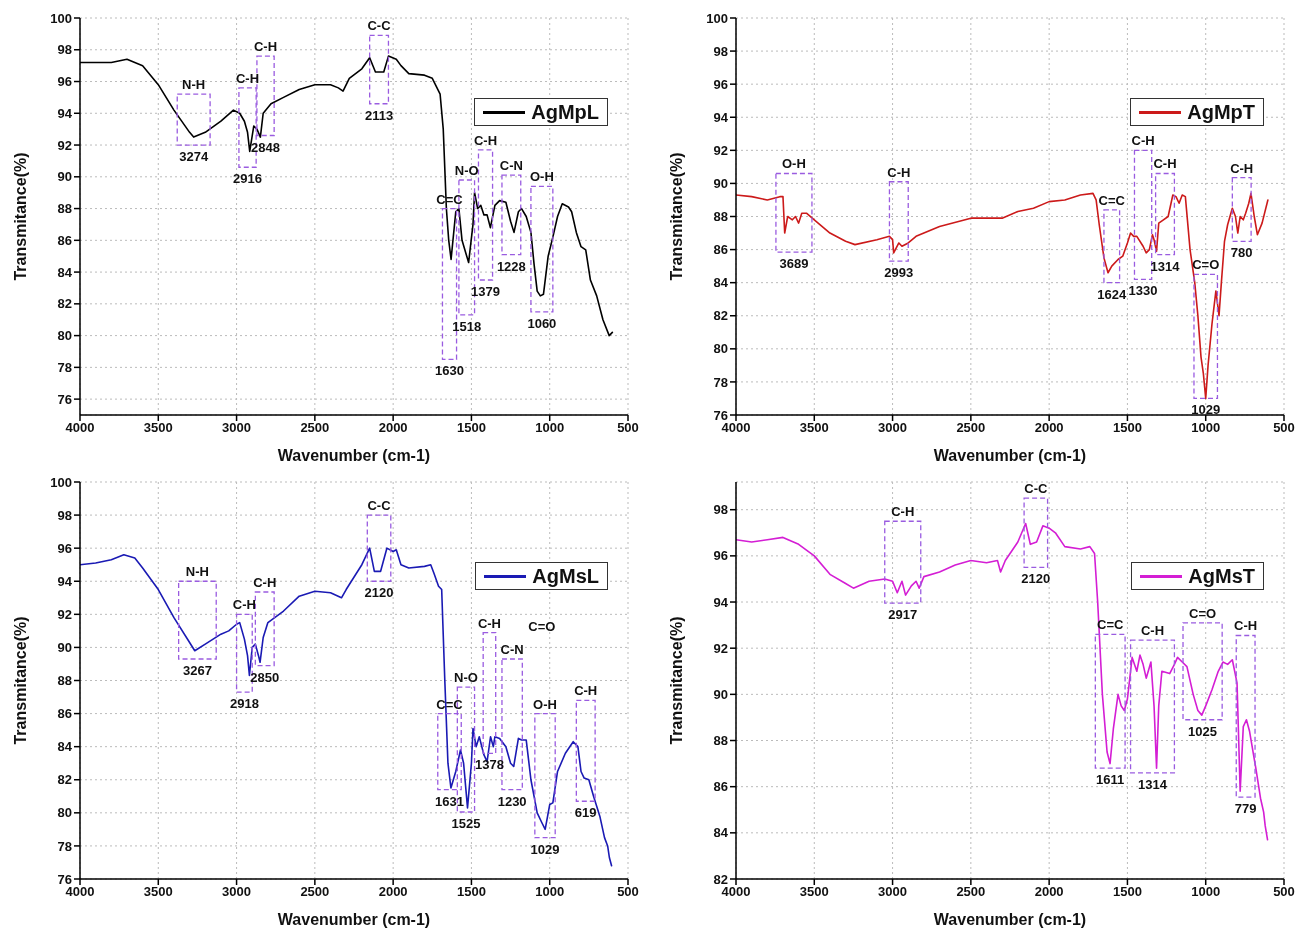 This screenshot has width=1313, height=941. What do you see at coordinates (449, 801) in the screenshot?
I see `annotation: 1631` at bounding box center [449, 801].